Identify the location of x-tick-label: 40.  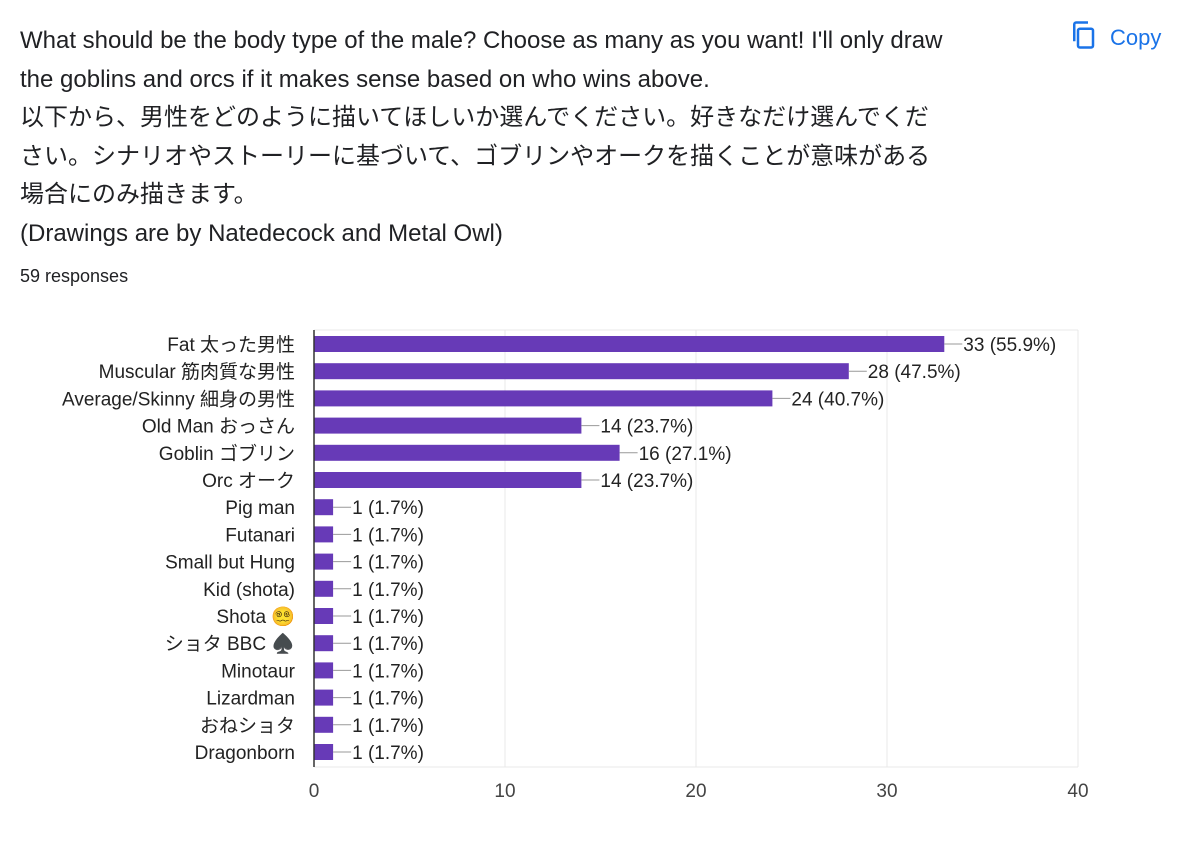
(1077, 791).